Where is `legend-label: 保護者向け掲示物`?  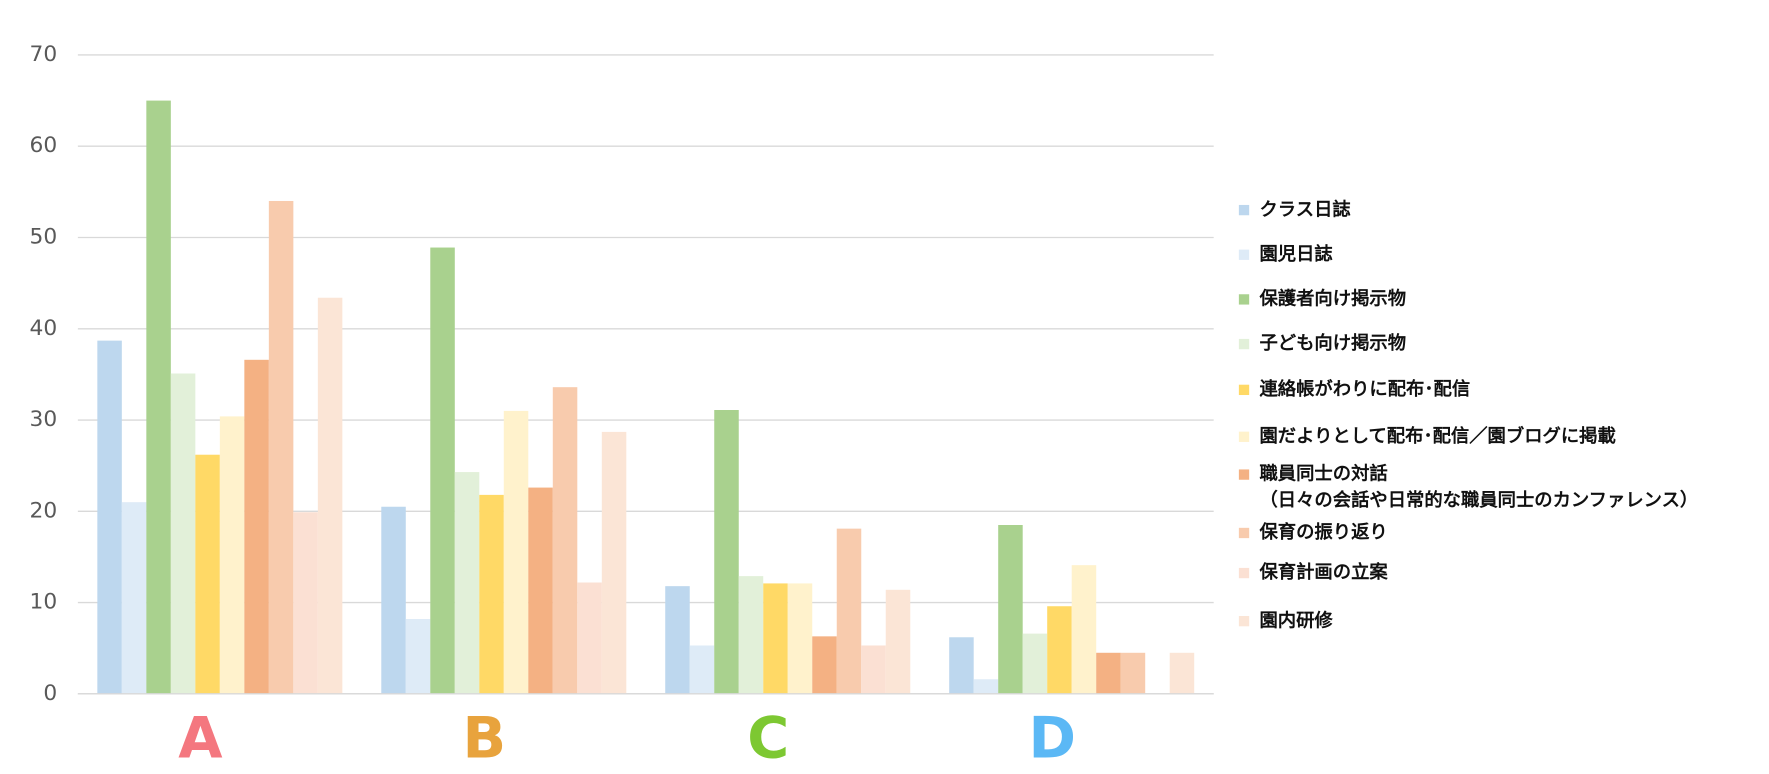
legend-label: 保護者向け掲示物 is located at coordinates (1333, 298).